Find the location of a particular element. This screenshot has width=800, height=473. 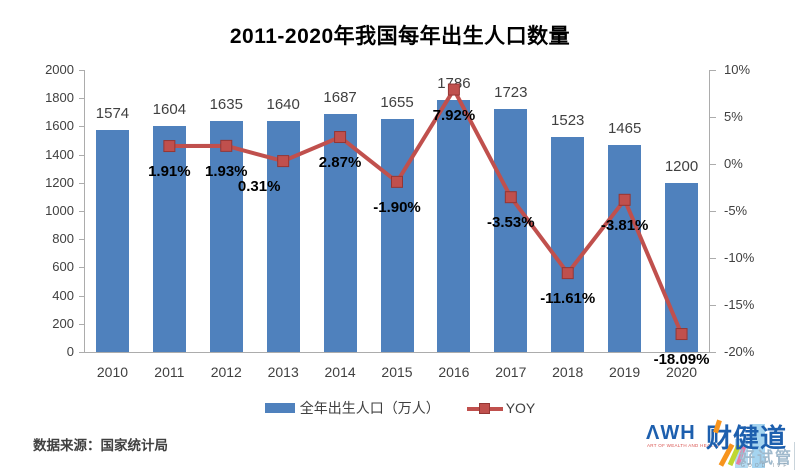

y-axis-label-right: -20% is located at coordinates (739, 351).